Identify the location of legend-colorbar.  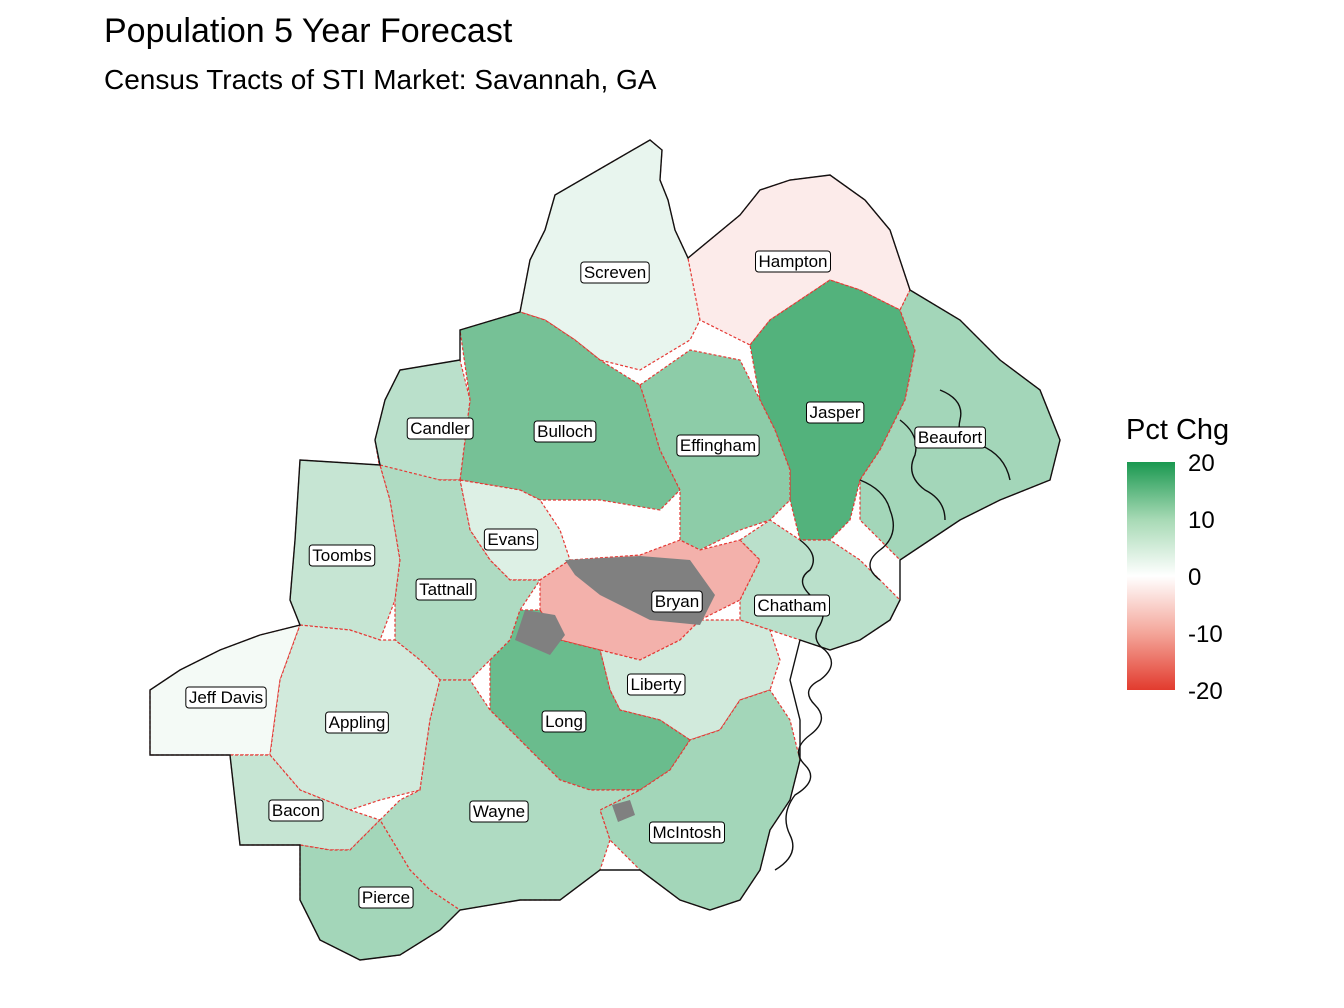
(1151, 576).